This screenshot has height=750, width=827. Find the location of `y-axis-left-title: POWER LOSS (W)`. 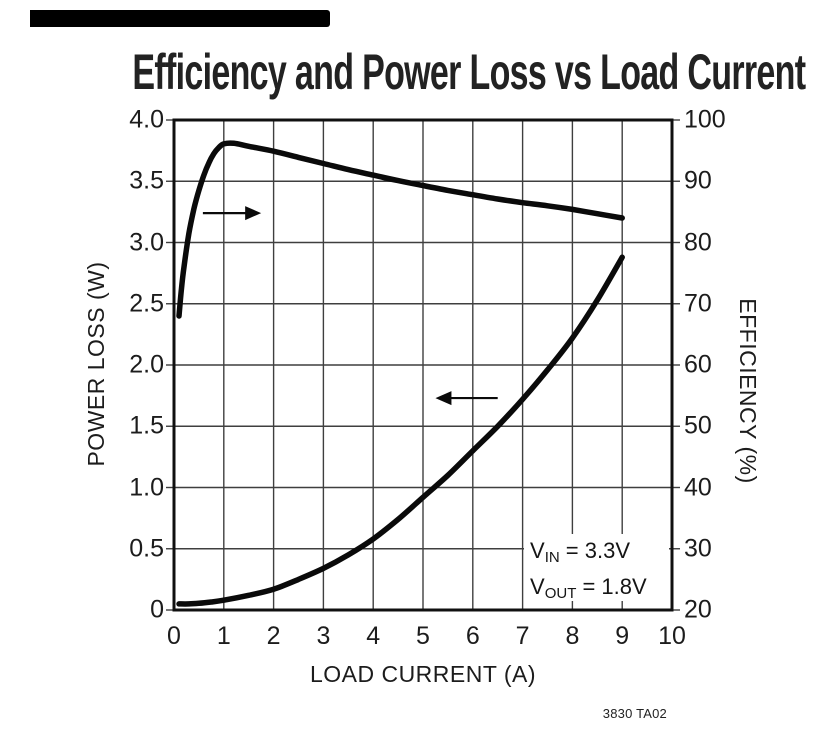

y-axis-left-title: POWER LOSS (W) is located at coordinates (96, 364).